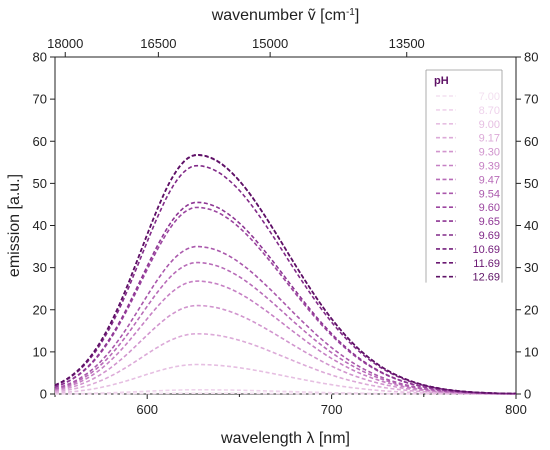 Image resolution: width=550 pixels, height=450 pixels. What do you see at coordinates (40, 57) in the screenshot?
I see `y-tick-label-left: 80` at bounding box center [40, 57].